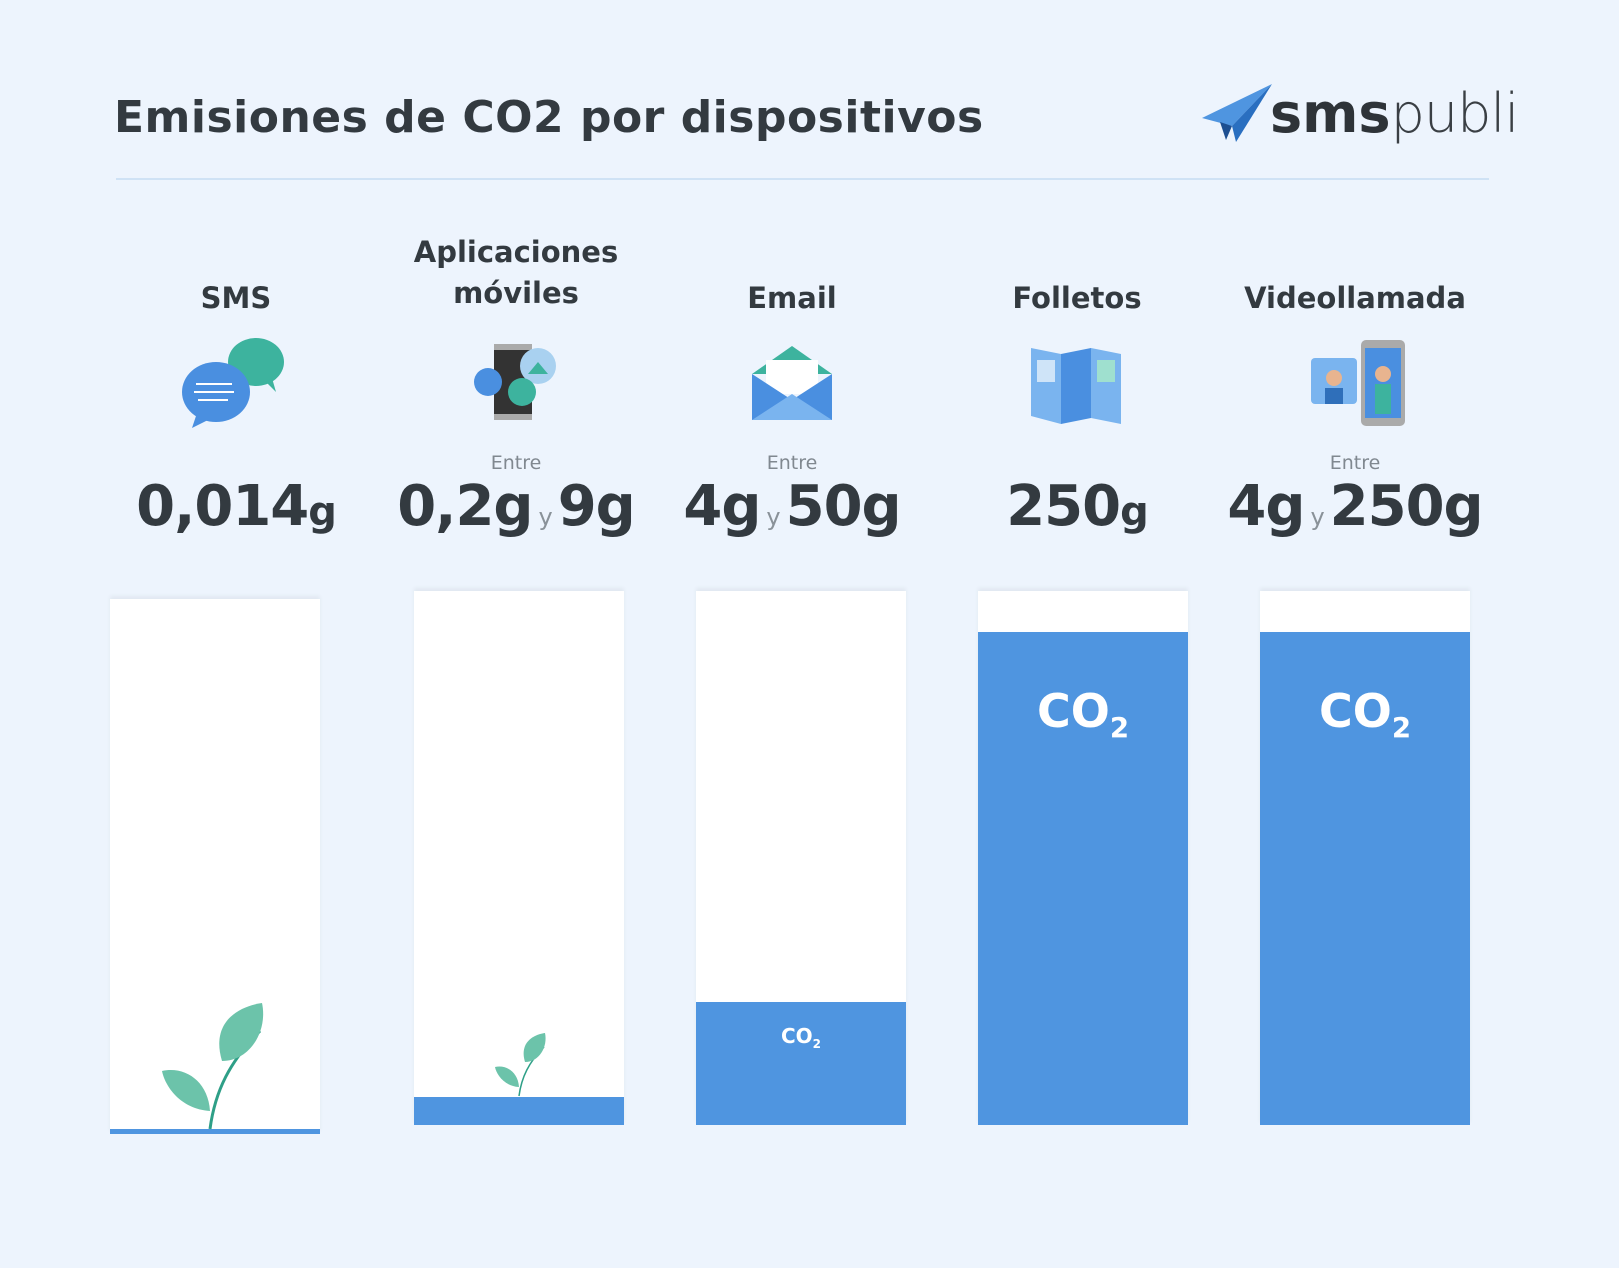 This screenshot has width=1619, height=1268. What do you see at coordinates (236, 298) in the screenshot?
I see `item-label: SMS` at bounding box center [236, 298].